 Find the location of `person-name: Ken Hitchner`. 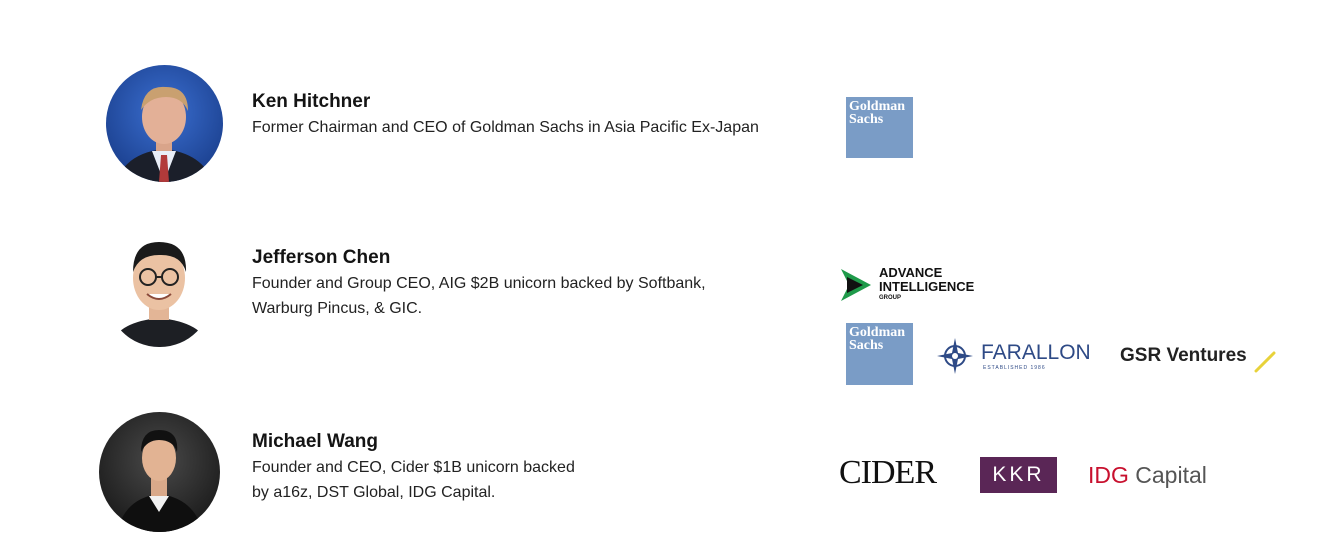

person-name: Ken Hitchner is located at coordinates (311, 101).